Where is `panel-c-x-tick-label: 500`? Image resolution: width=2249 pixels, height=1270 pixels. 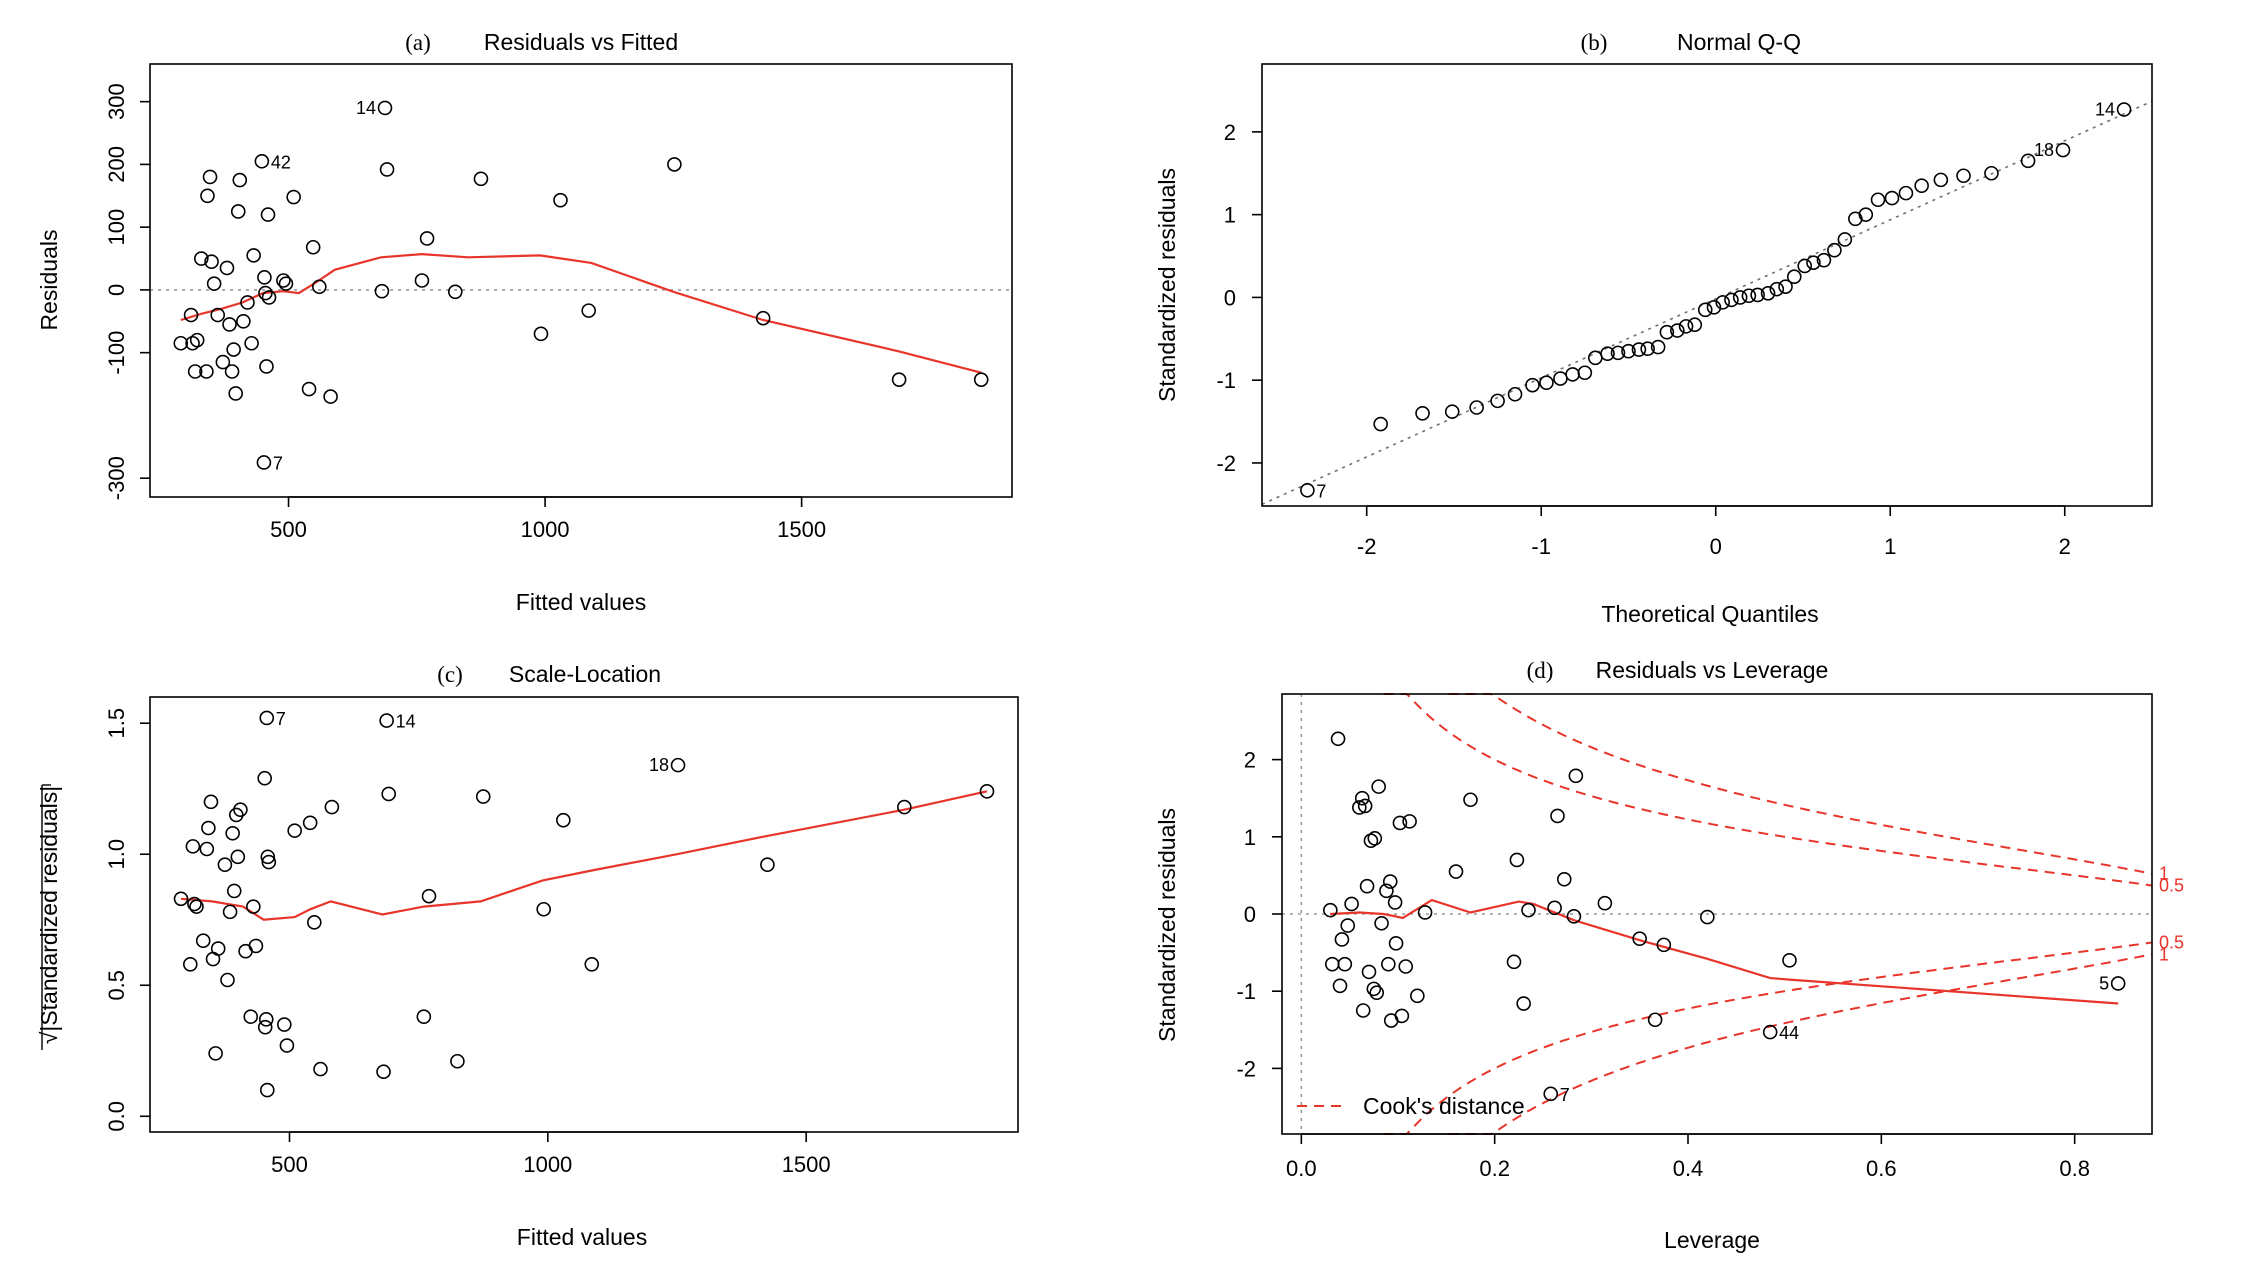
panel-c-x-tick-label: 500 is located at coordinates (289, 1164).